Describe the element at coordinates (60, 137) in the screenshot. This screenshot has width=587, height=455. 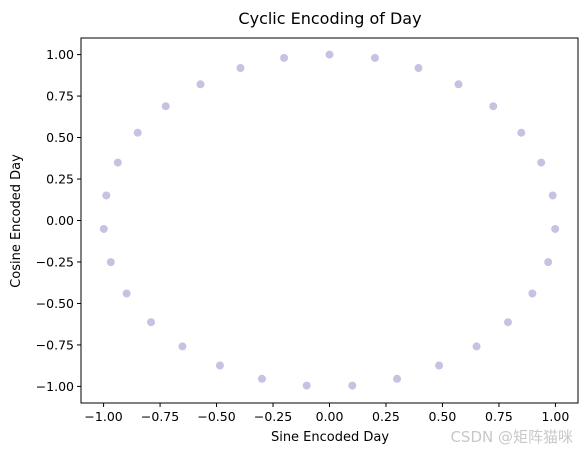
I see `y-tick-label: 0.50` at that location.